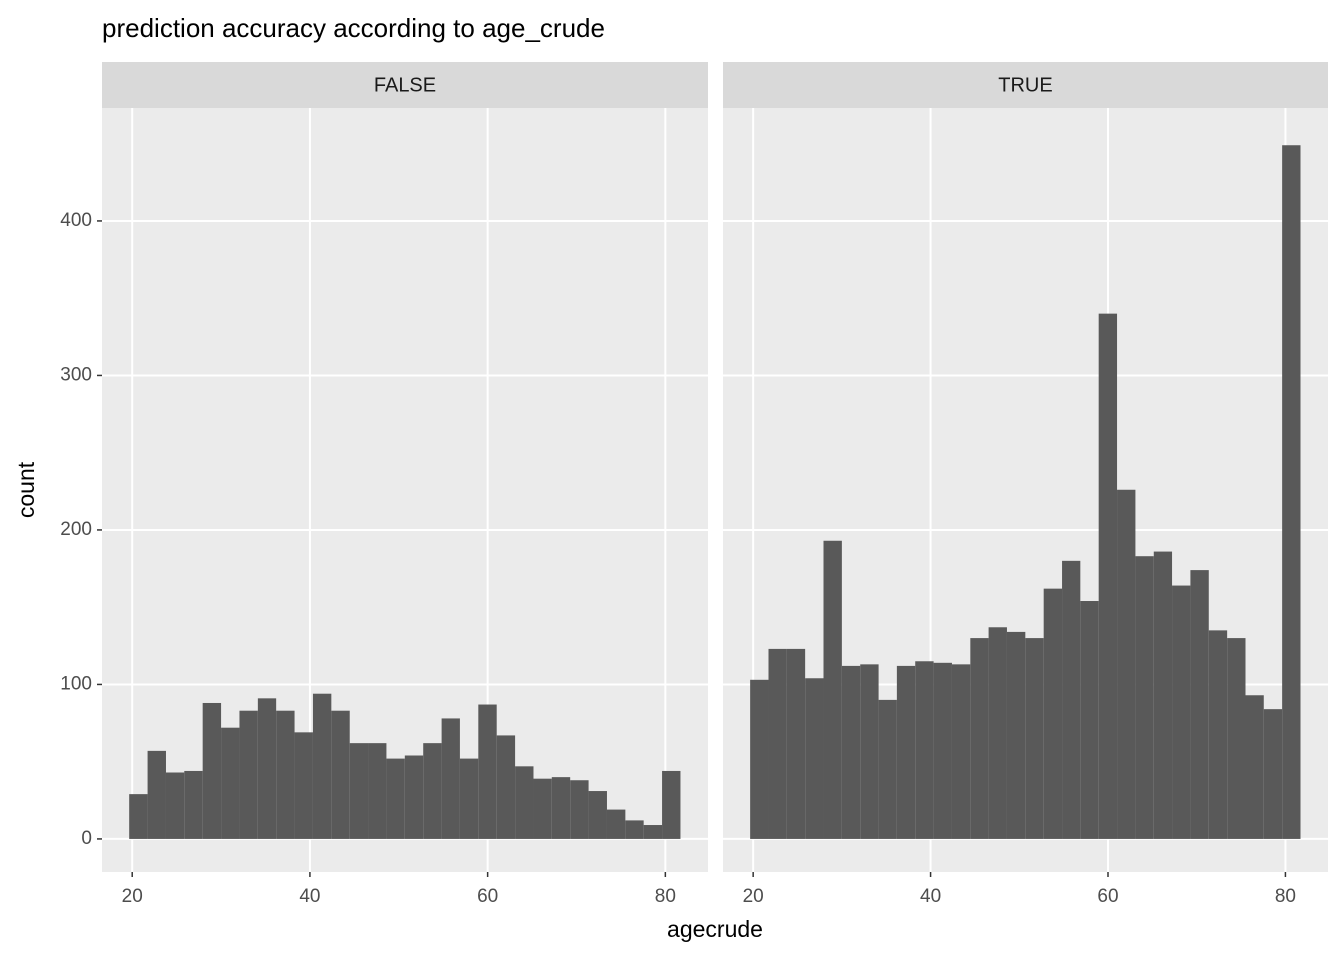 The height and width of the screenshot is (965, 1344). I want to click on y-tick-label: 0, so click(86, 838).